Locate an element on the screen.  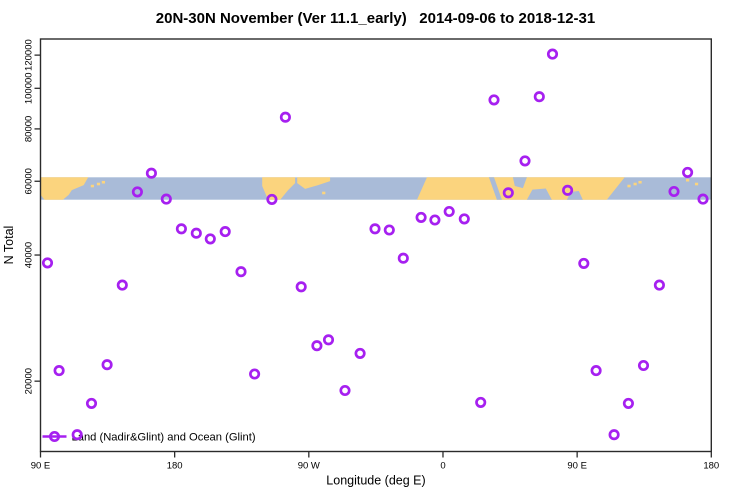
legend-label: Land (Nadir&Glint) and Ocean (Glint) is located at coordinates (164, 438).